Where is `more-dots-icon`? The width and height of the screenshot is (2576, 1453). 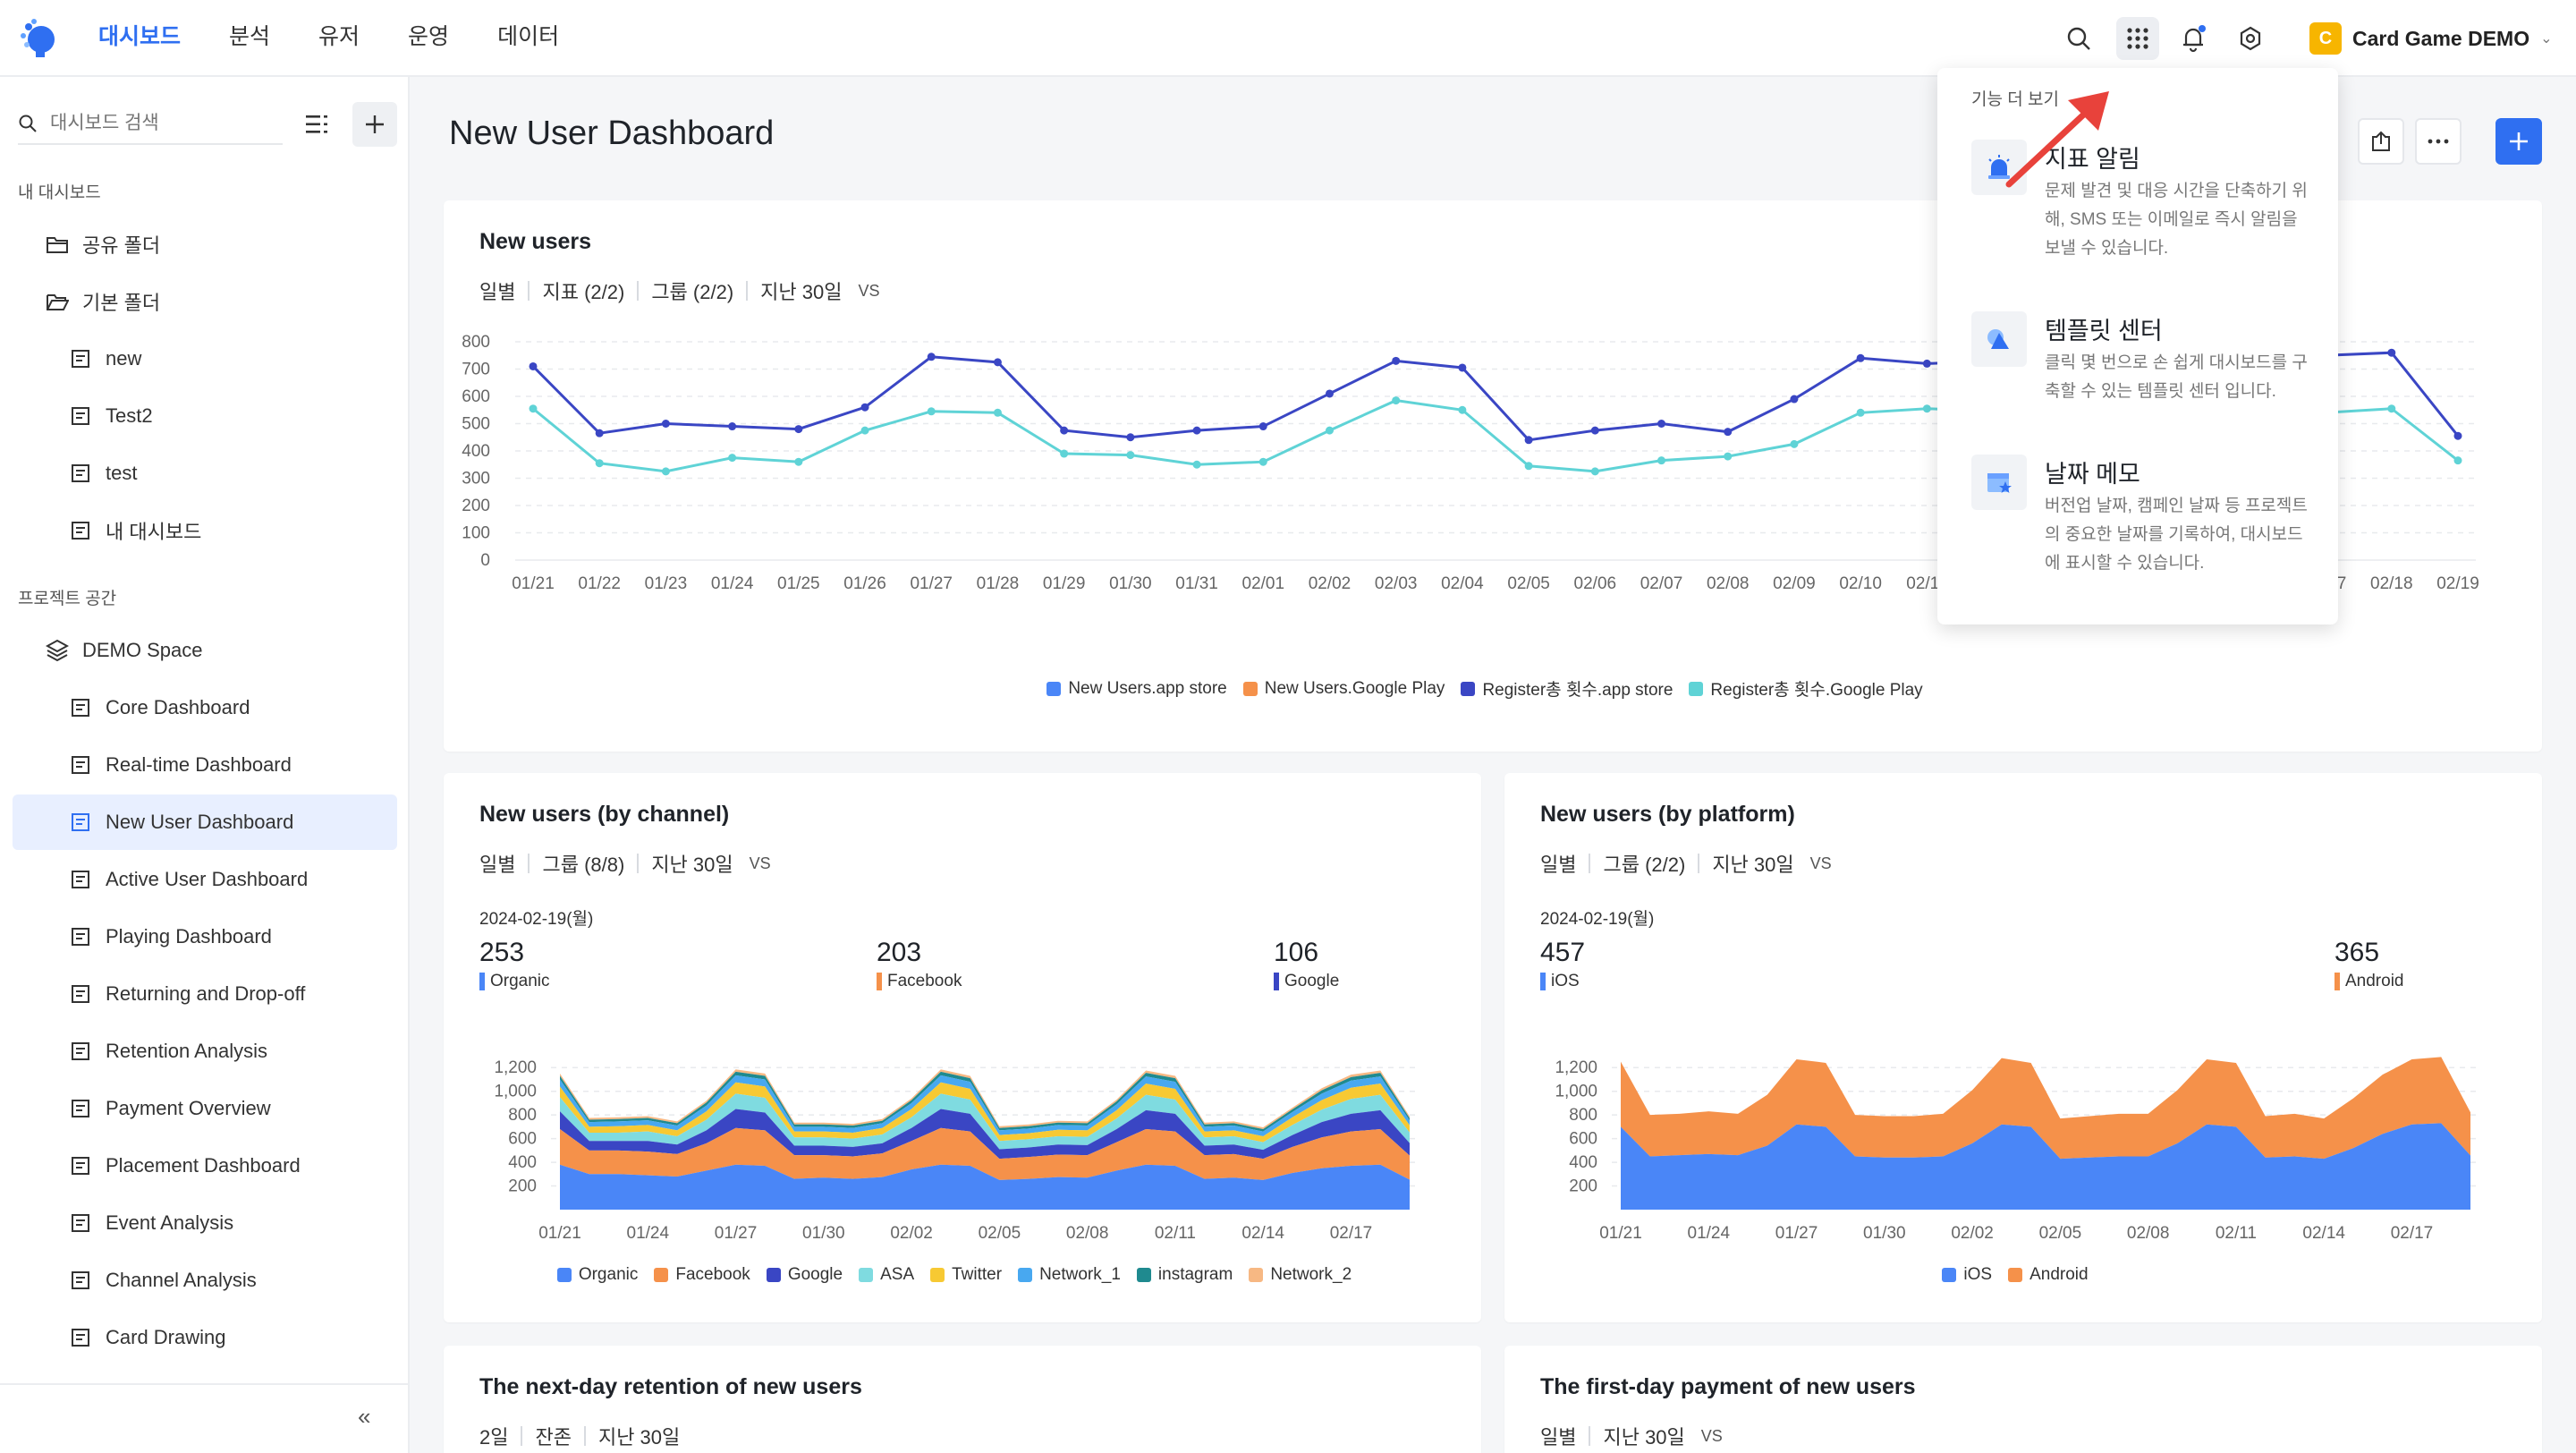
more-dots-icon is located at coordinates (2438, 141).